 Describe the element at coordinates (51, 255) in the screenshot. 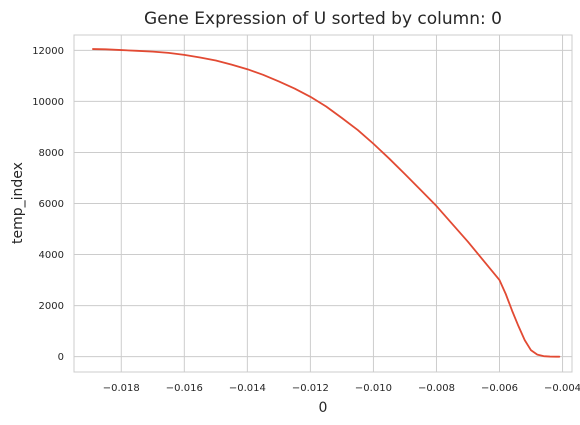

I see `y-tick-label: 4000` at that location.